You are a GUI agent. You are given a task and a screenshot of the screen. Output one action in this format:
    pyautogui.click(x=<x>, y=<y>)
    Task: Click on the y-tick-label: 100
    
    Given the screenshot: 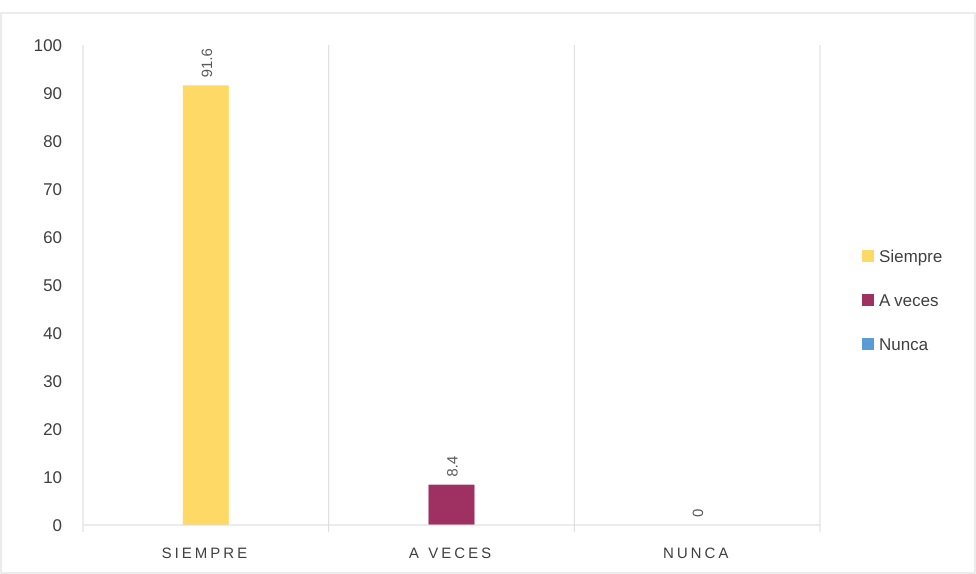 What is the action you would take?
    pyautogui.click(x=48, y=45)
    